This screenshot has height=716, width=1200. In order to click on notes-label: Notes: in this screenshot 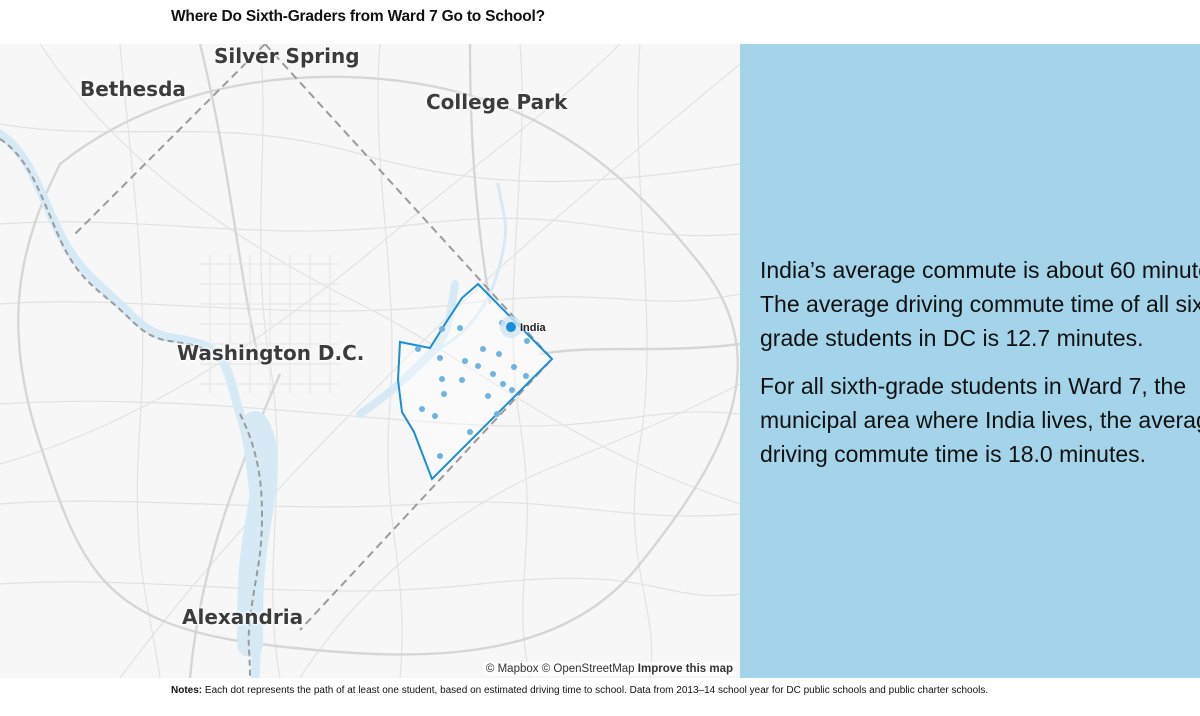, I will do `click(187, 690)`.